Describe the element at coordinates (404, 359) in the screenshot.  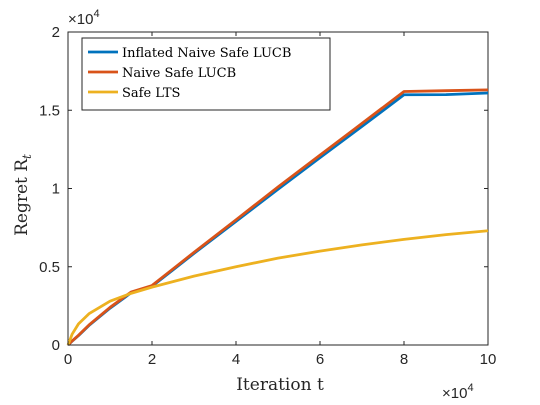
I see `x-tick-label: 8` at that location.